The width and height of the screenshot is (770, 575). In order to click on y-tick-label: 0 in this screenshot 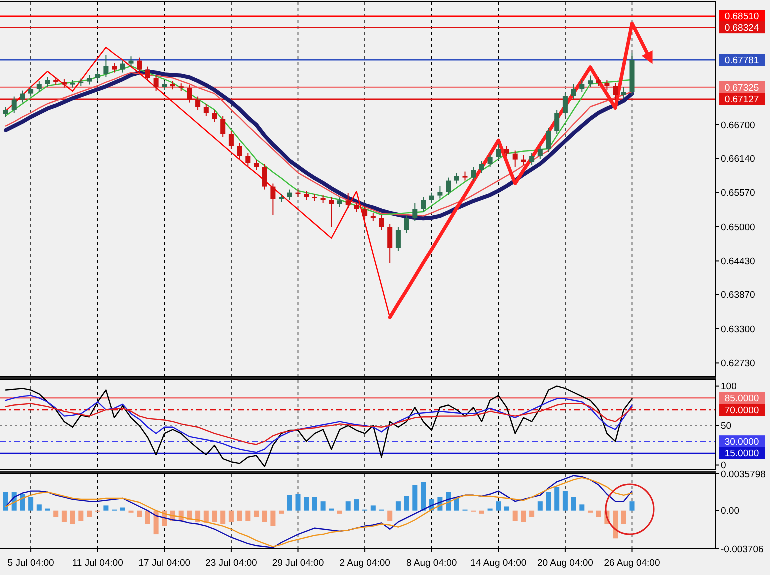, I will do `click(723, 466)`.